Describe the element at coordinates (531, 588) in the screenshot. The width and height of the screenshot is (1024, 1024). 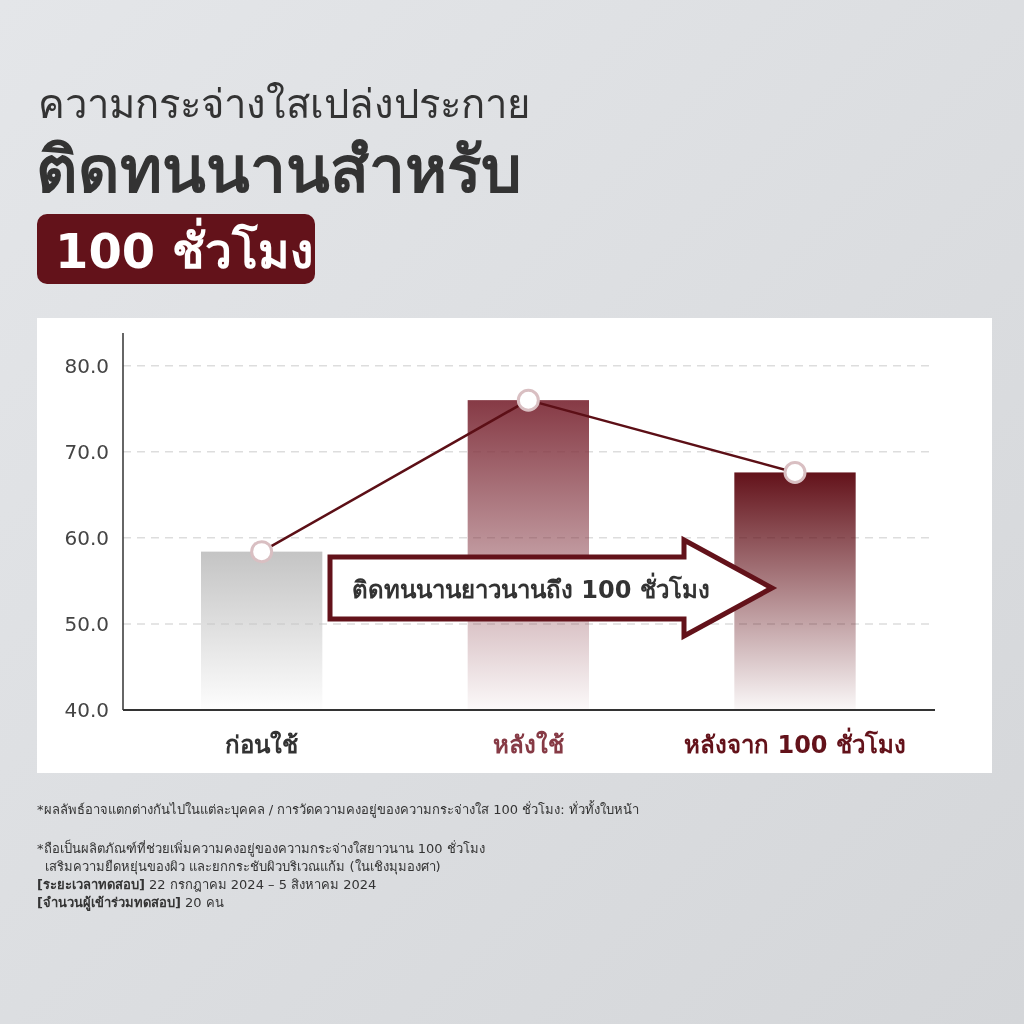
I see `annotation: ติดทนนานยาวนานถึง 100 ชั่วโมง` at that location.